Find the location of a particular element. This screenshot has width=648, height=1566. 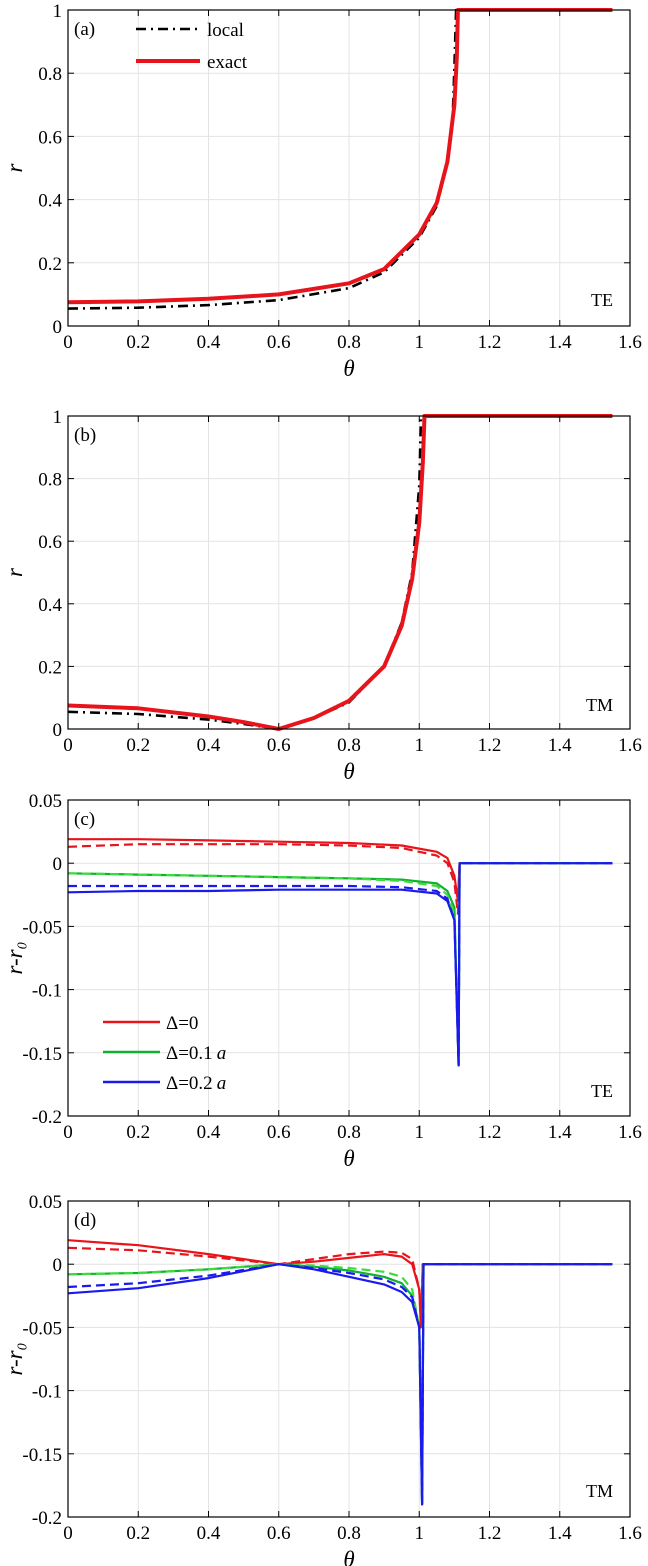

y-tick-label: -0.15 is located at coordinates (42, 1054).